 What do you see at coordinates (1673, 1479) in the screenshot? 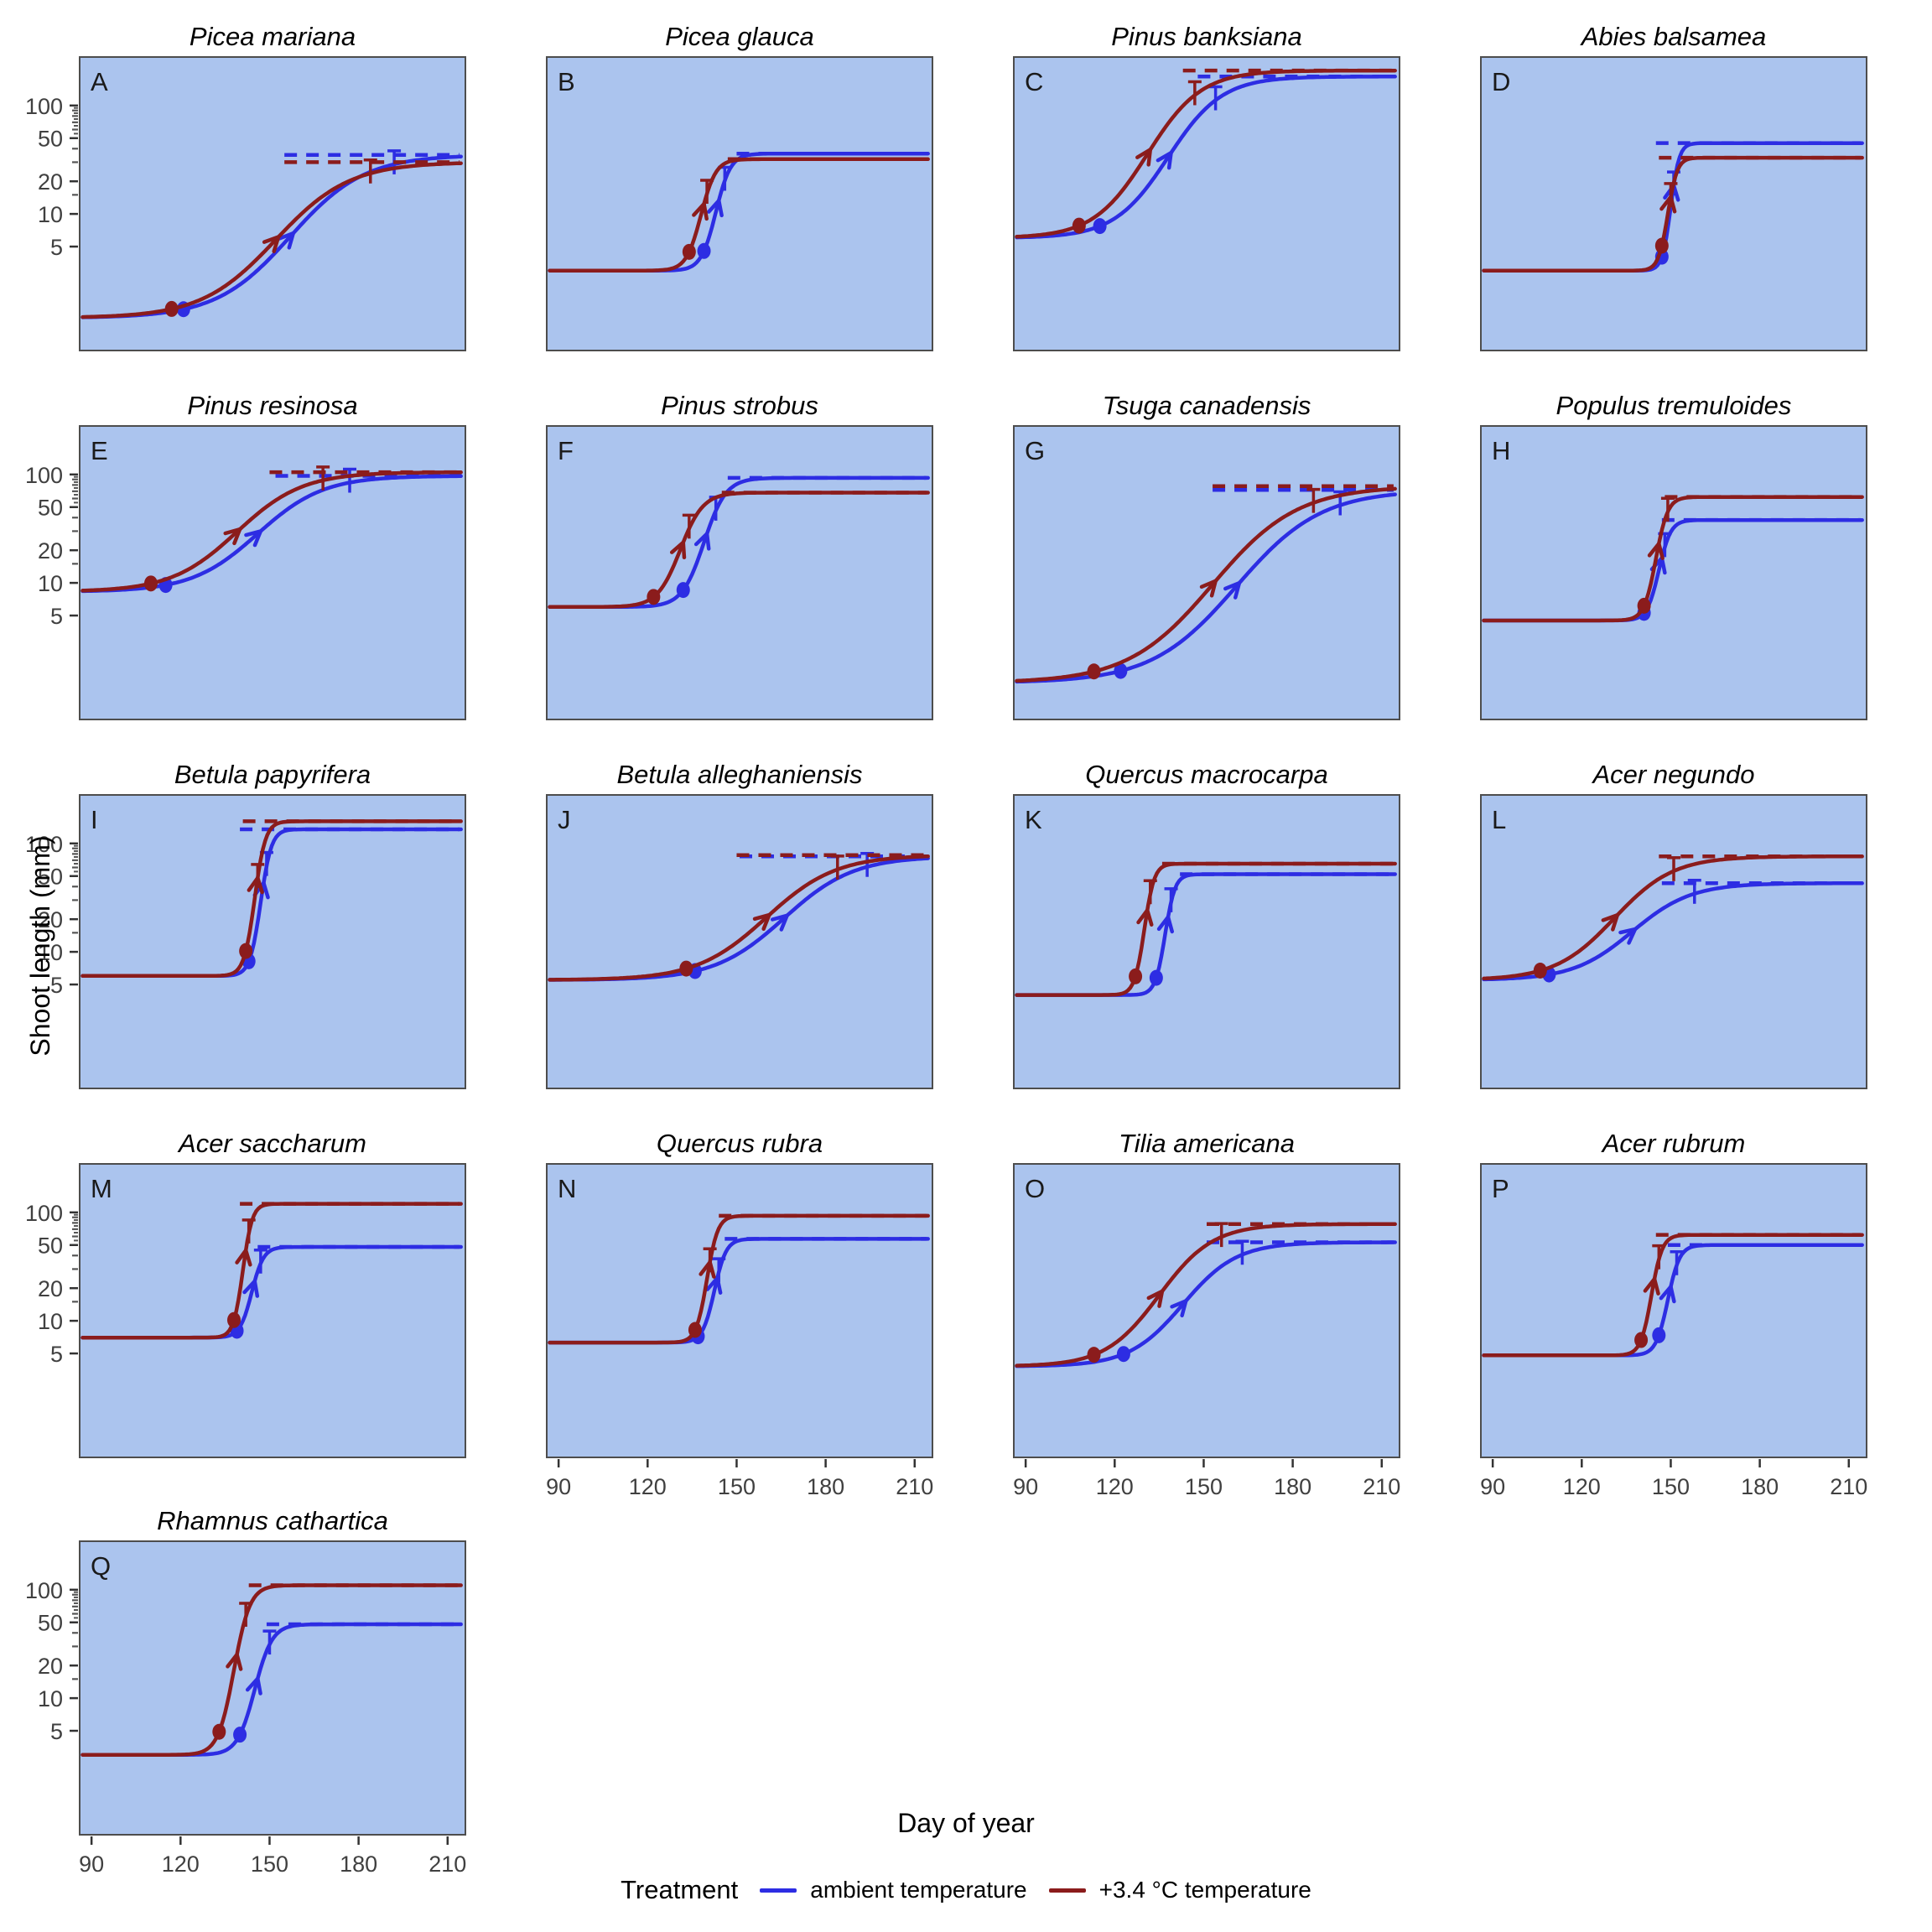
I see `x-axis-P: 90 120 150 180 210` at bounding box center [1673, 1479].